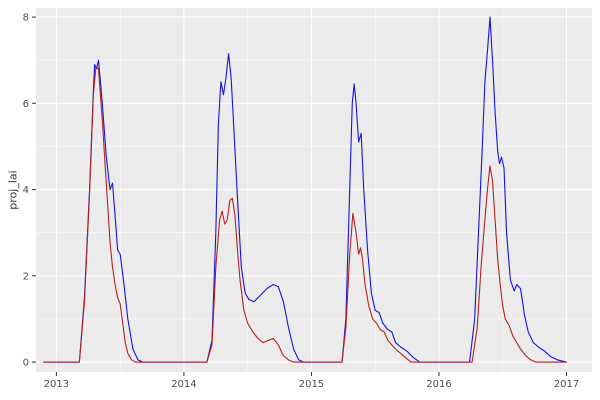  What do you see at coordinates (26, 276) in the screenshot?
I see `y-tick-label: 2` at bounding box center [26, 276].